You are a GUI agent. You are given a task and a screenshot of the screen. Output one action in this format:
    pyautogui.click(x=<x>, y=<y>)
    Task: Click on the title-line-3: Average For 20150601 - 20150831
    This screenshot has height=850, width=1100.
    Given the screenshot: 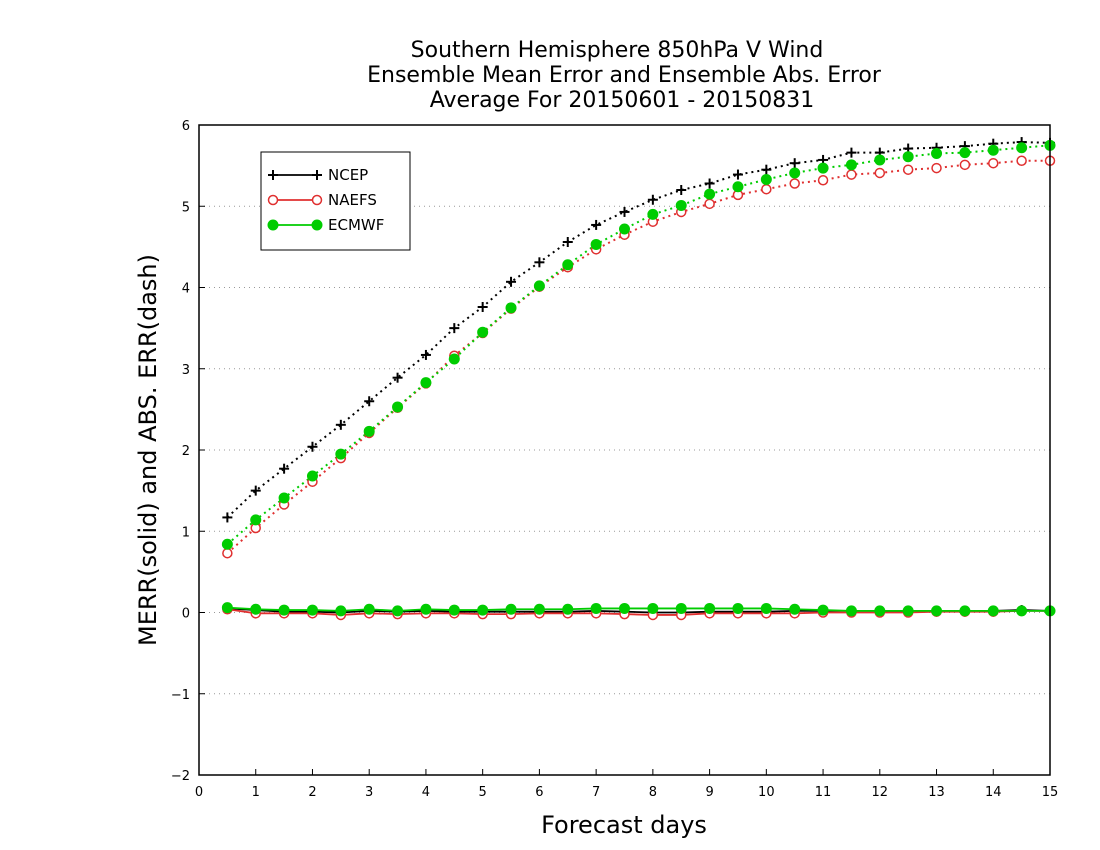 What is the action you would take?
    pyautogui.click(x=622, y=100)
    